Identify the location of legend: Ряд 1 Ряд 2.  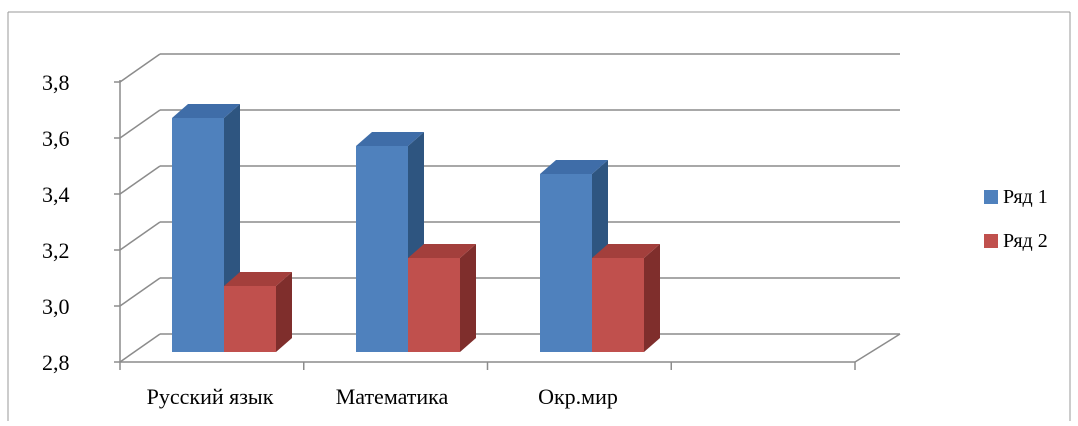
(1016, 219).